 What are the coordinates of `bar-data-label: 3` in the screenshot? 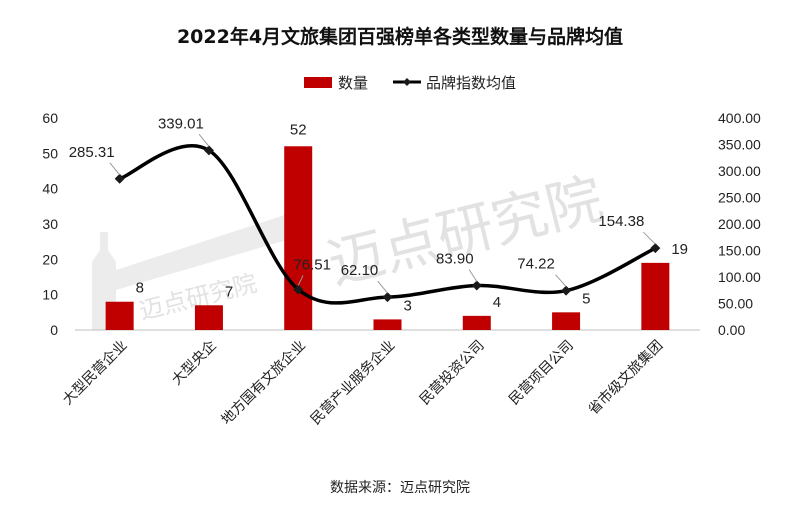 It's located at (408, 305).